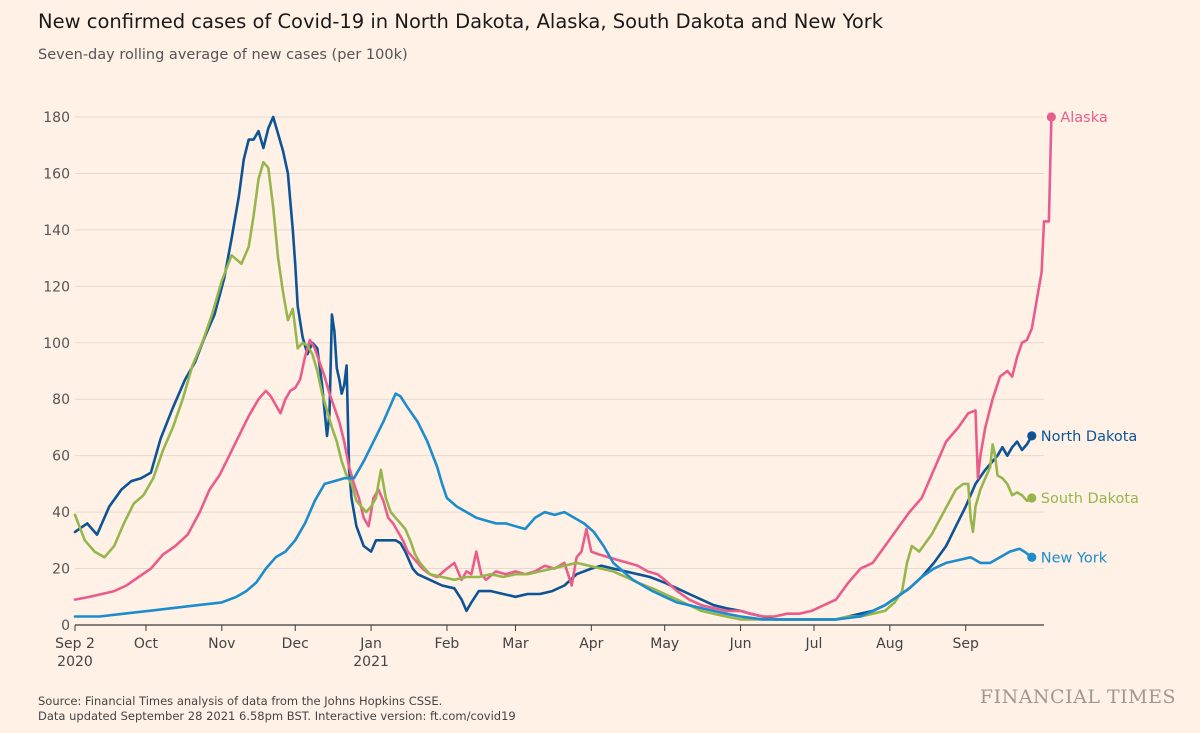 The image size is (1200, 733). What do you see at coordinates (61, 457) in the screenshot?
I see `y-tick-label-60: 60` at bounding box center [61, 457].